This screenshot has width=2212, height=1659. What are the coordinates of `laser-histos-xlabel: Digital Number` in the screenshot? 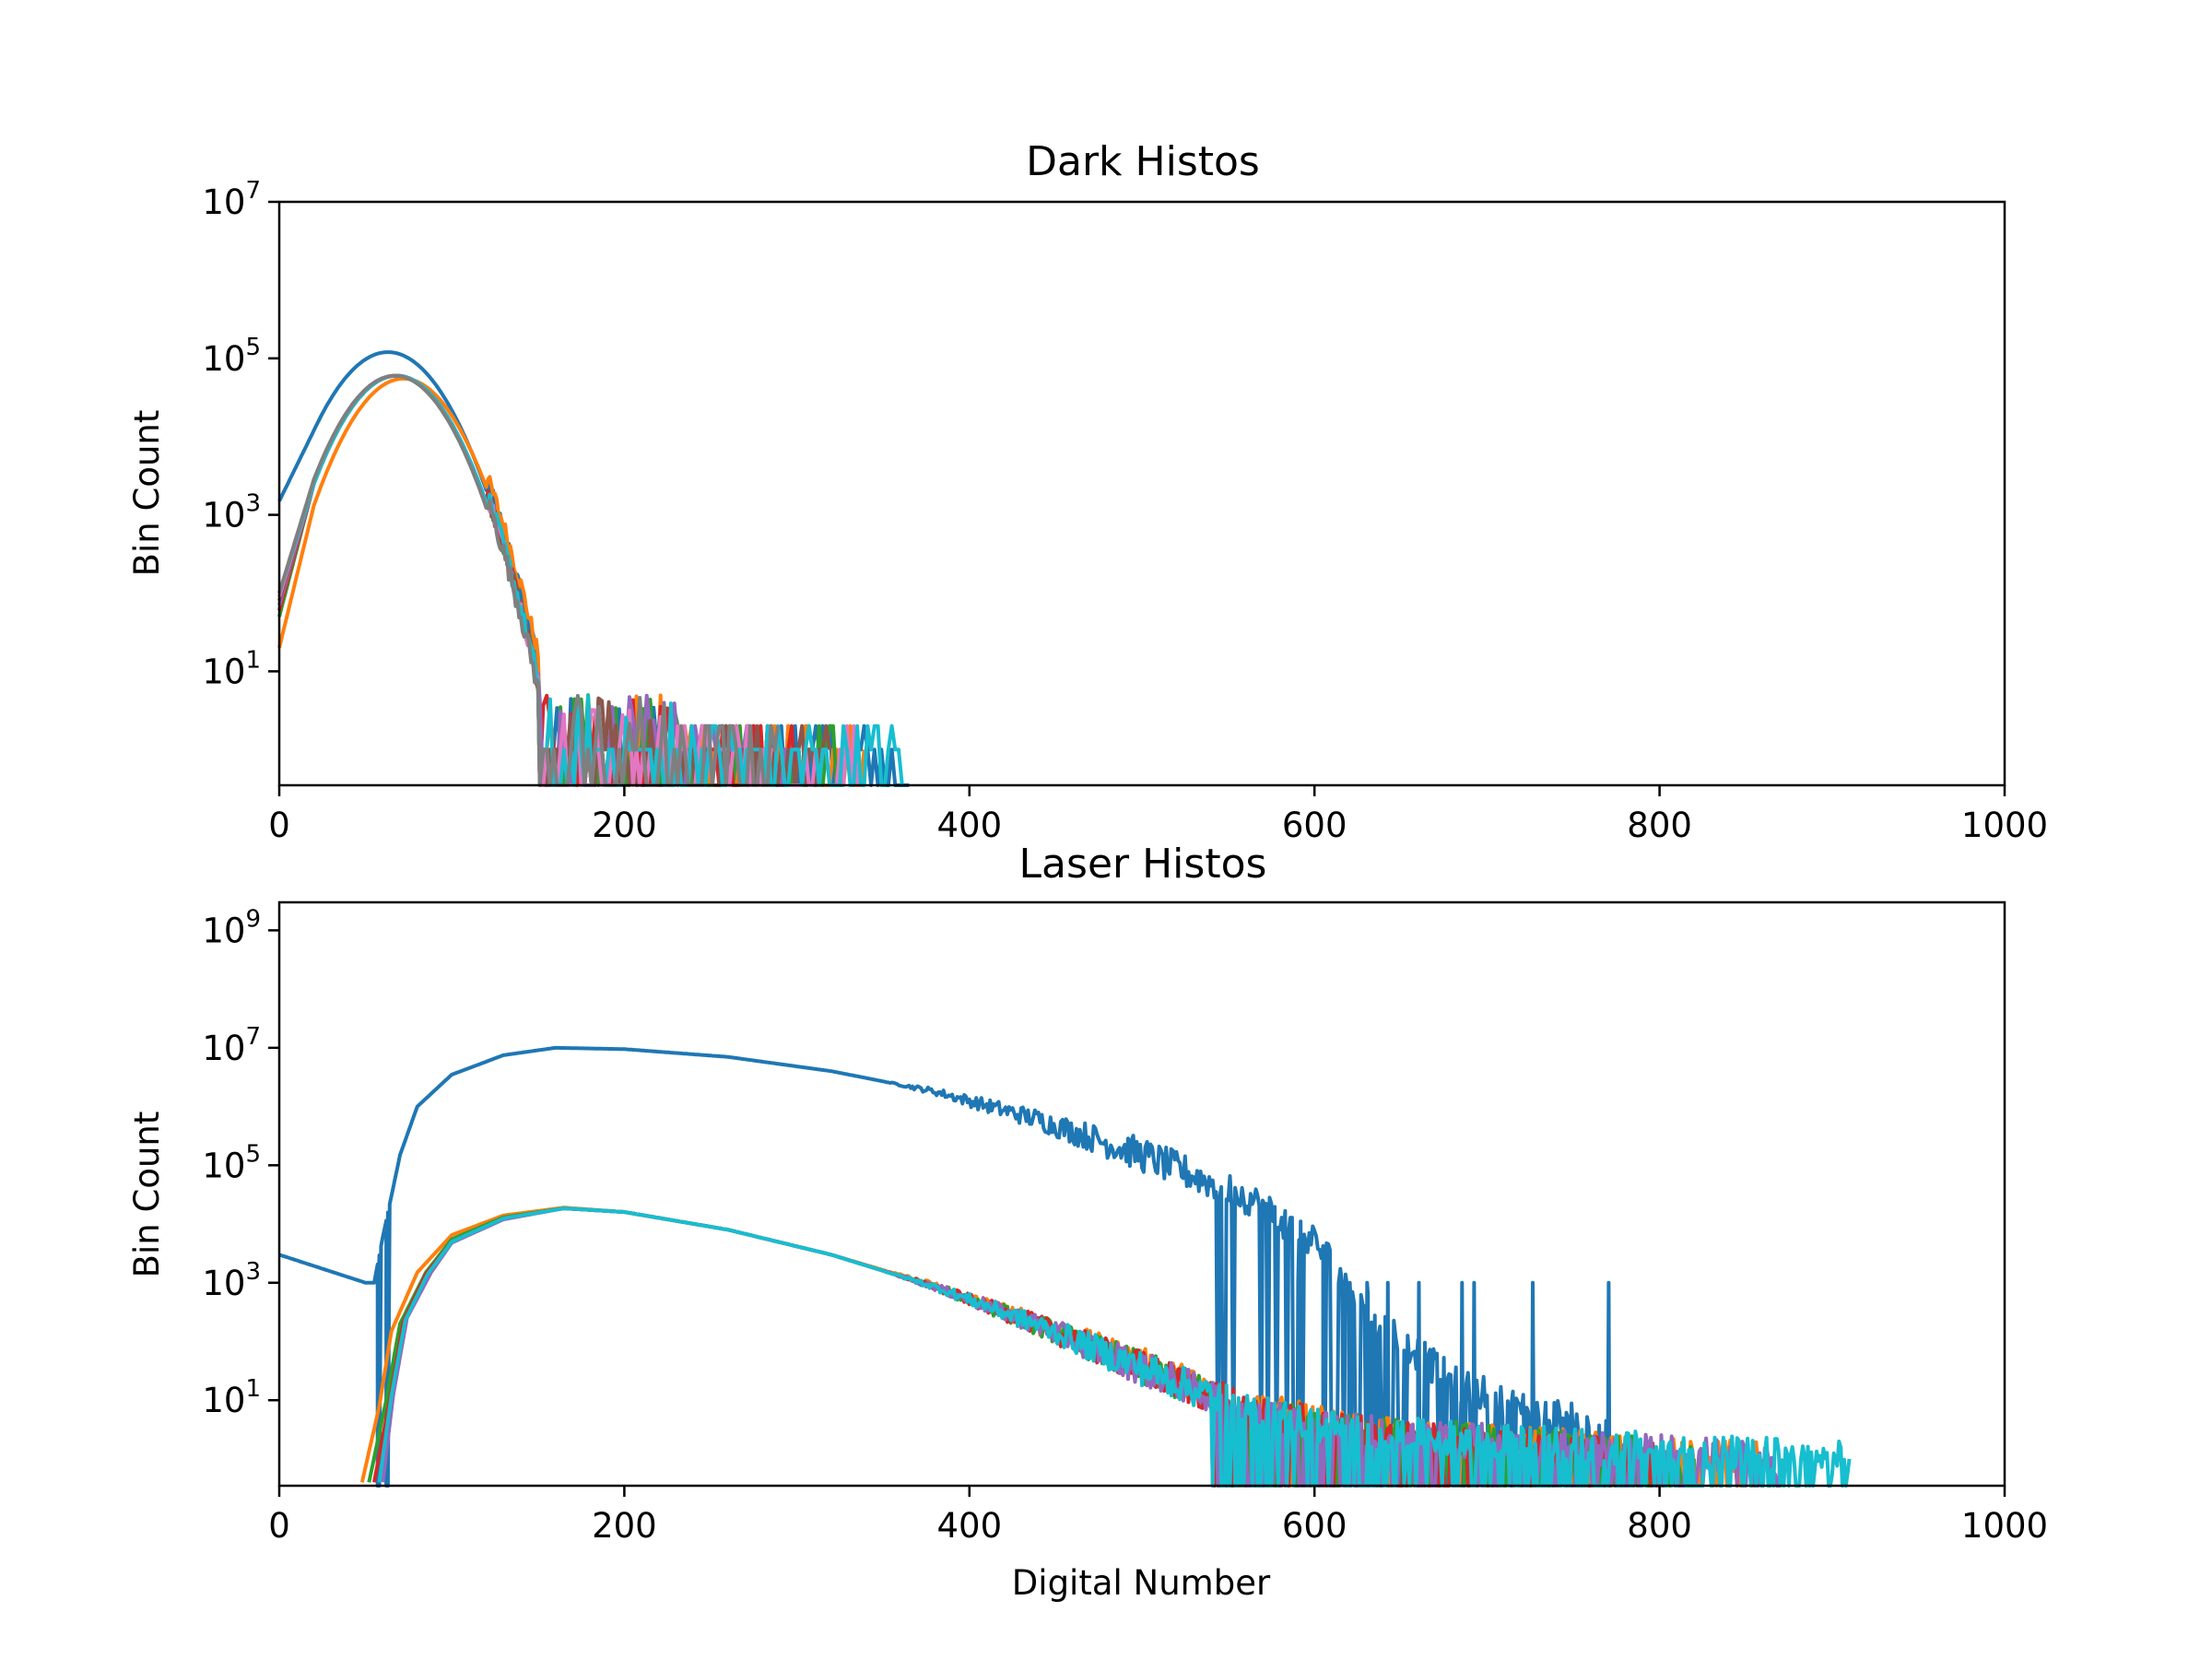 It's located at (1141, 1583).